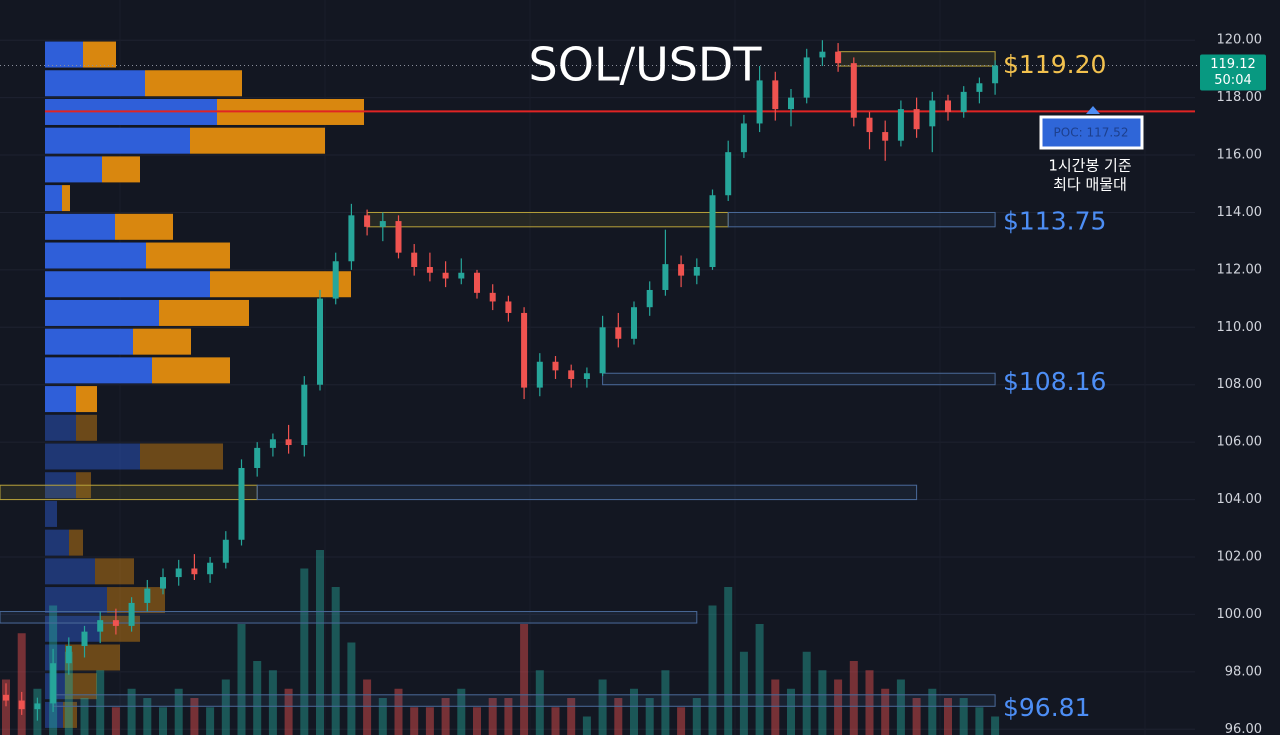  What do you see at coordinates (1240, 212) in the screenshot?
I see `y-tick-label: 114.00` at bounding box center [1240, 212].